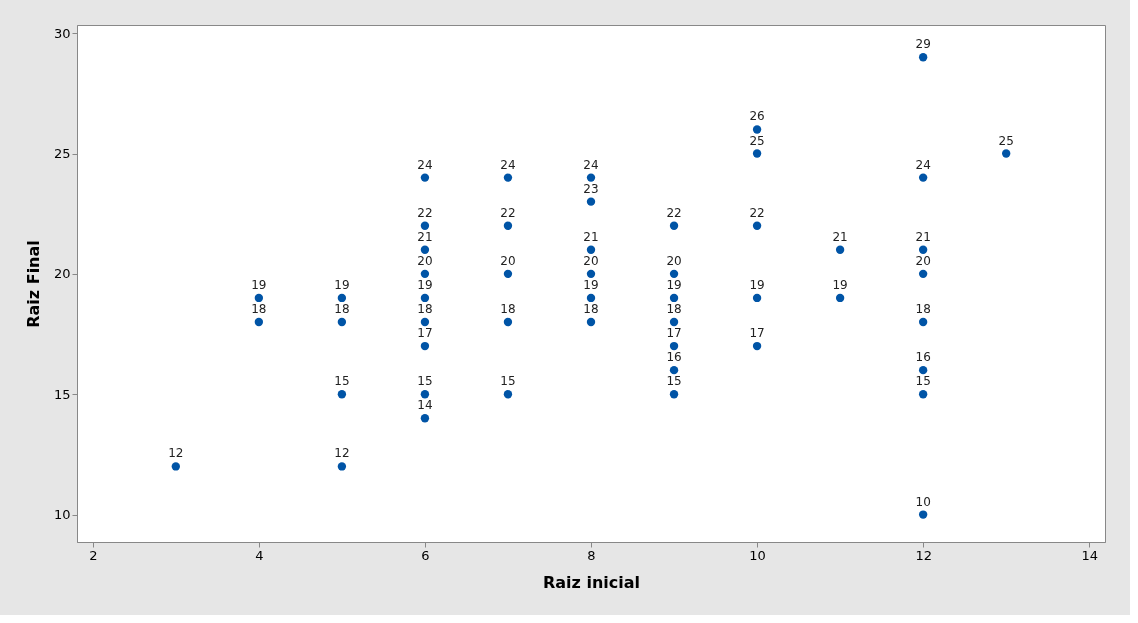 This screenshot has width=1138, height=623. What do you see at coordinates (62, 33) in the screenshot?
I see `y-tick-label: 30` at bounding box center [62, 33].